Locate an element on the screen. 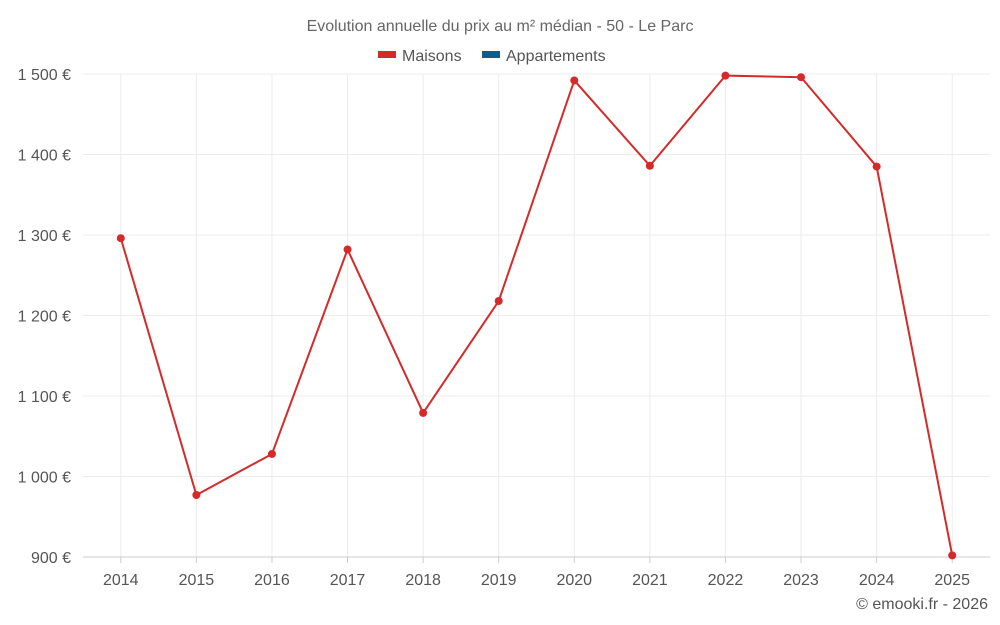  legend-item-maisons: Maisons is located at coordinates (420, 56).